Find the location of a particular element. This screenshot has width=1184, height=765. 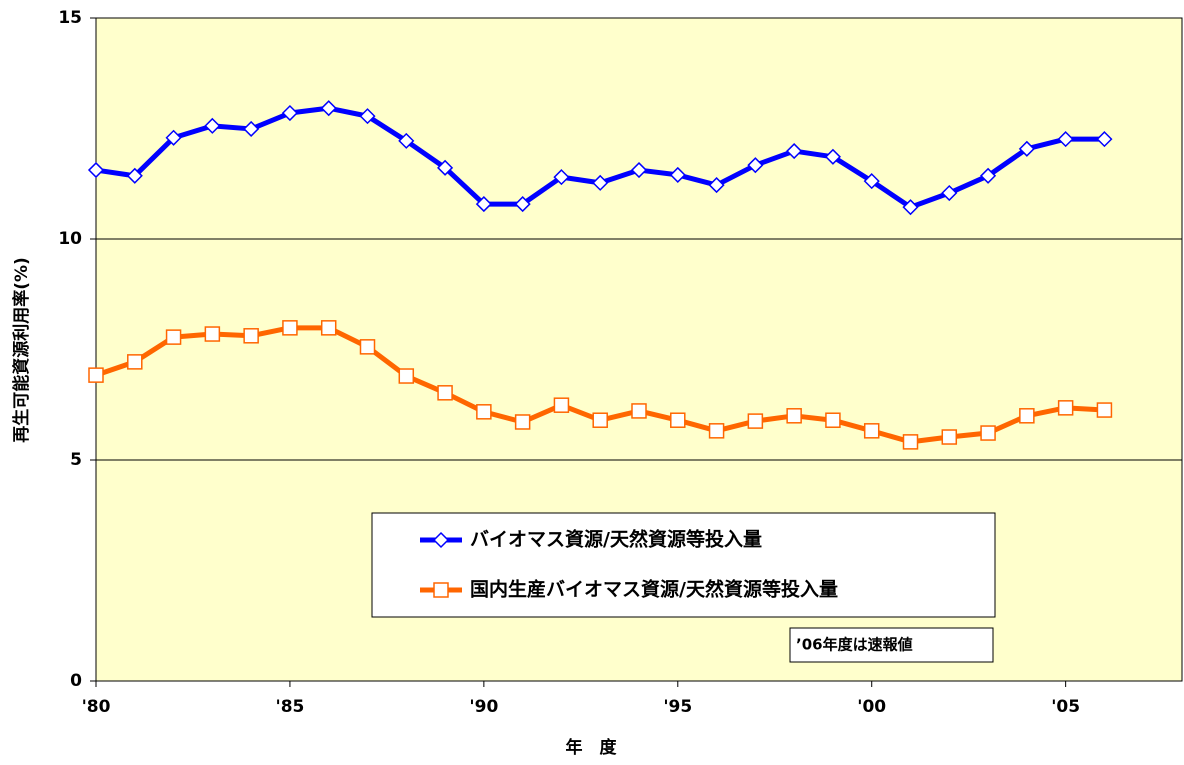

x-tick-label: '00 is located at coordinates (871, 707).